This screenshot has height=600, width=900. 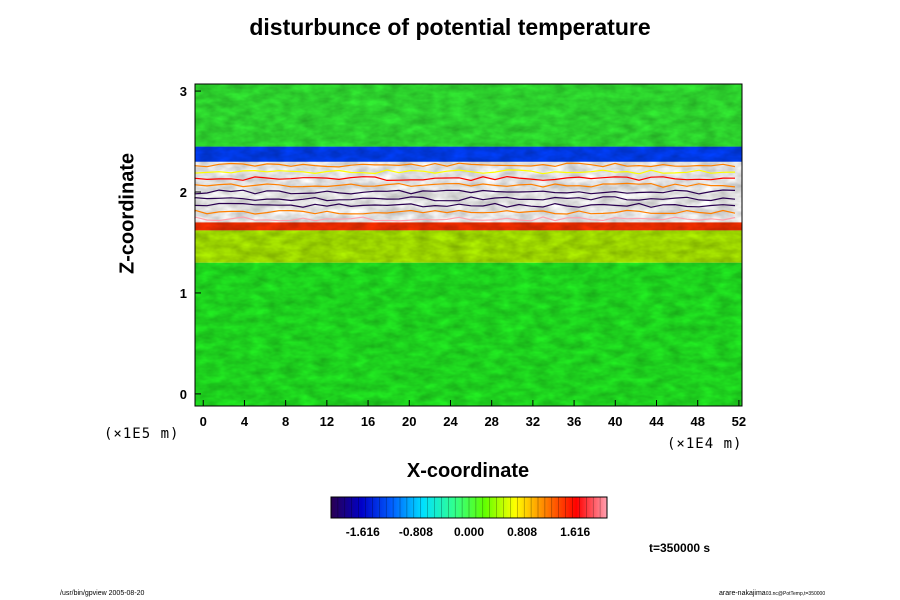 I want to click on x-tick-label-1: 4, so click(x=245, y=421).